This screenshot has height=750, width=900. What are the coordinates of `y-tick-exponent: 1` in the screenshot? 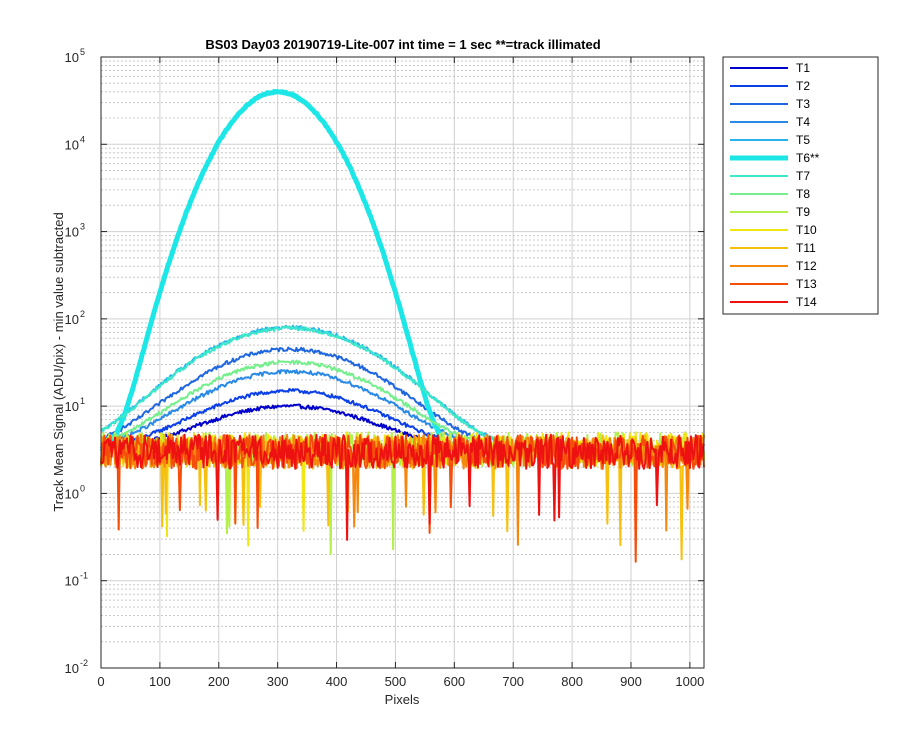 It's located at (82, 401).